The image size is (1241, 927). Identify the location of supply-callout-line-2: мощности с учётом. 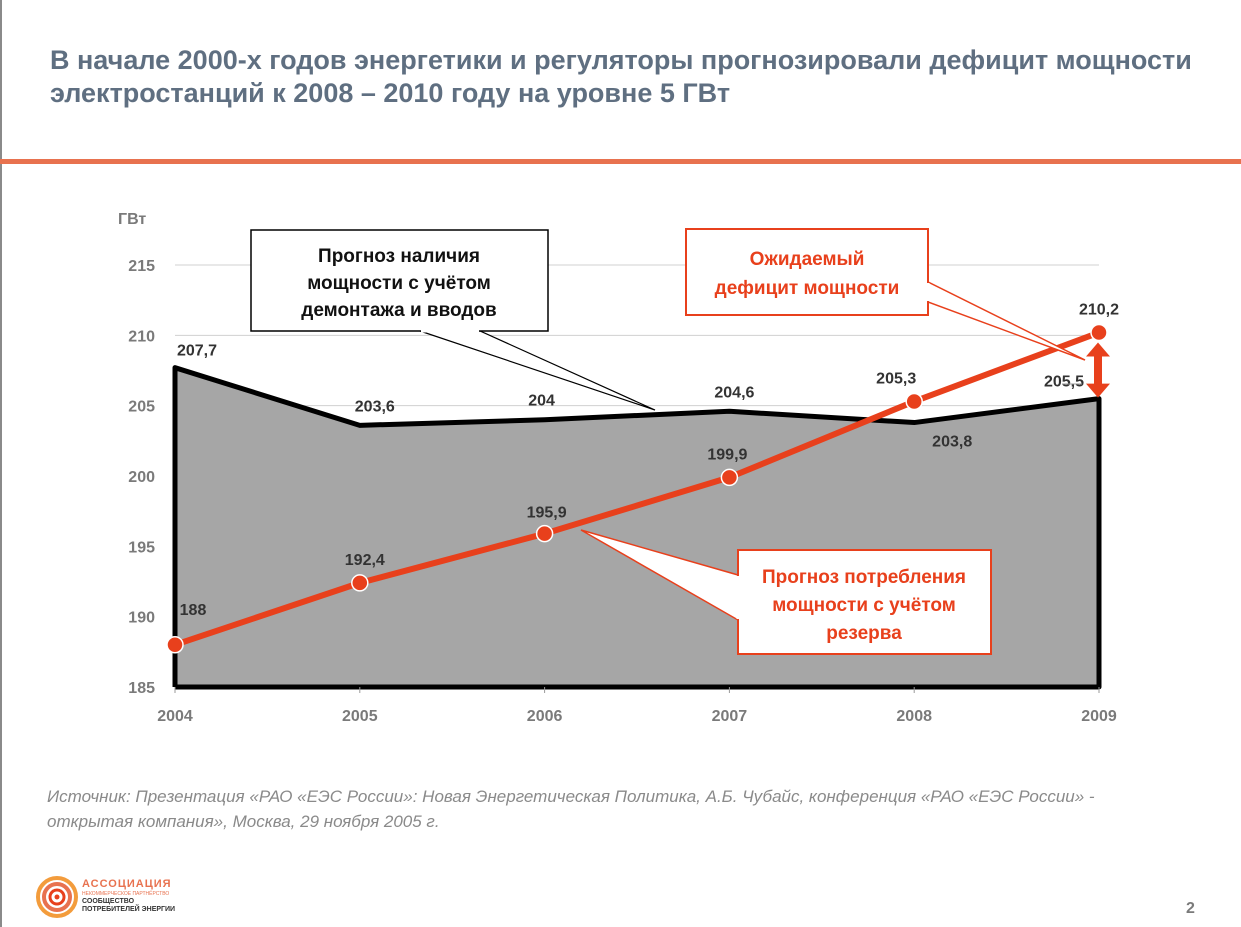
(399, 283).